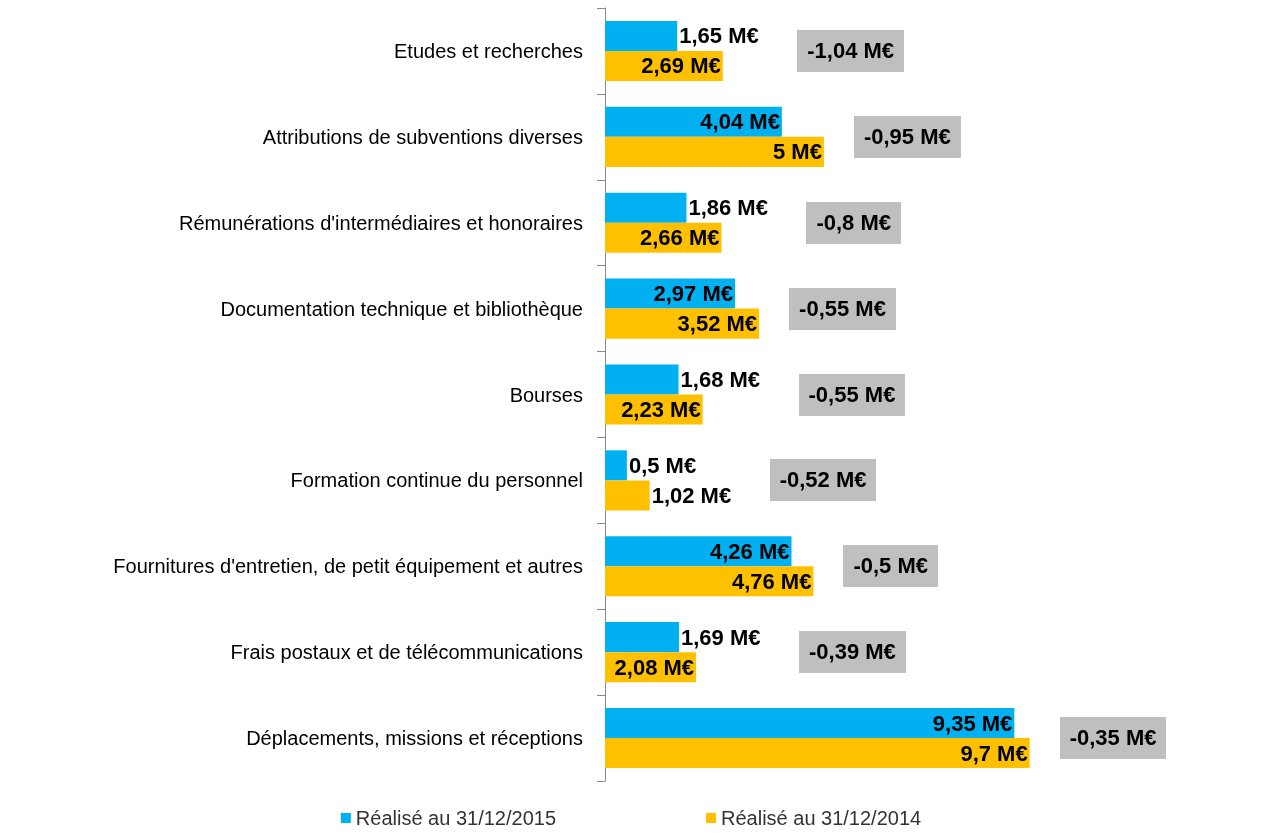 This screenshot has width=1262, height=833. I want to click on annotation: -0,95 M€, so click(907, 136).